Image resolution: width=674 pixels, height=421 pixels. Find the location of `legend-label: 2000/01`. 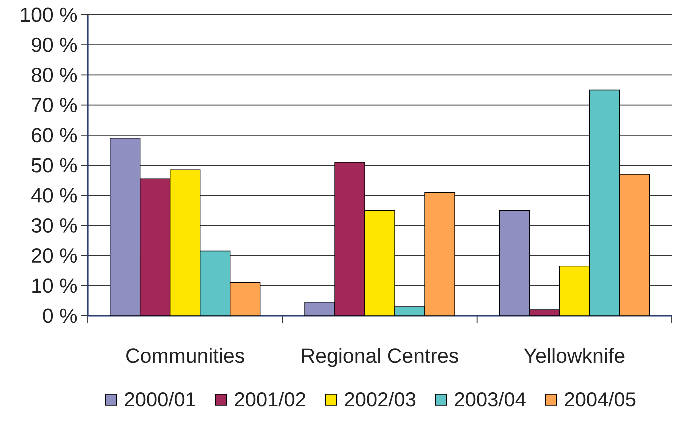

legend-label: 2000/01 is located at coordinates (160, 399).